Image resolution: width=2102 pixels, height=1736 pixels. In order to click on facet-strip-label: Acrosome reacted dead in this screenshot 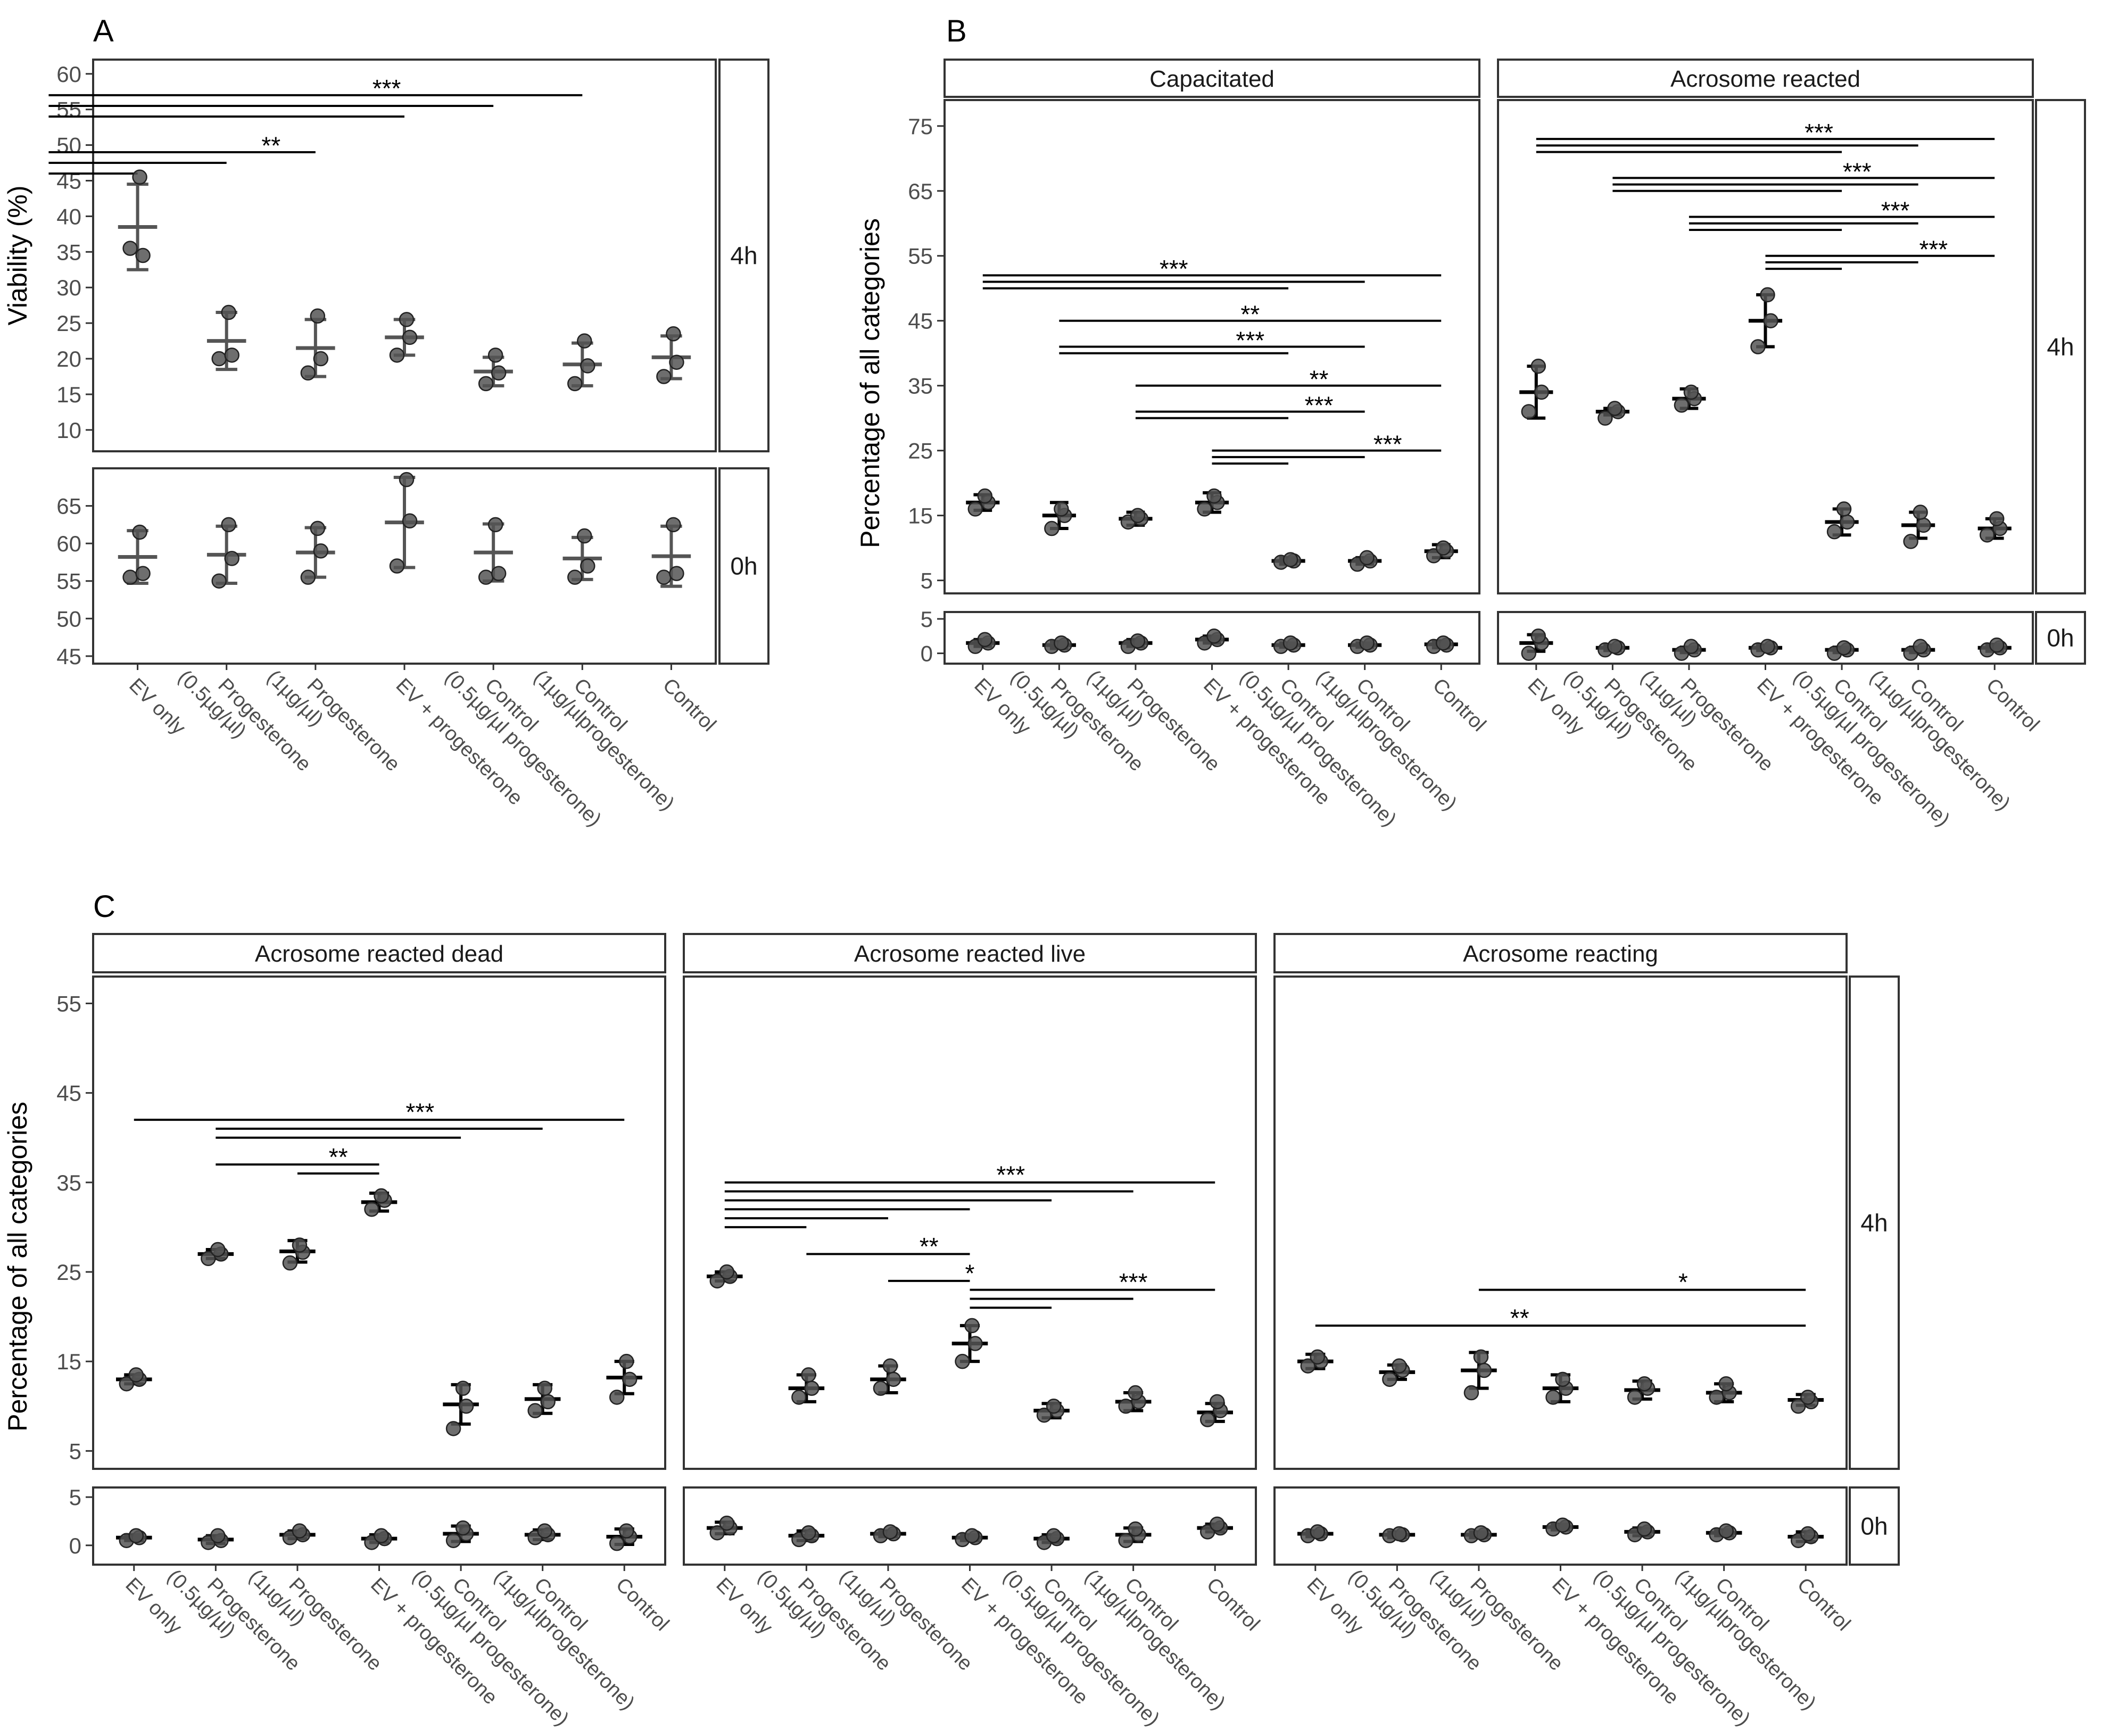, I will do `click(379, 954)`.